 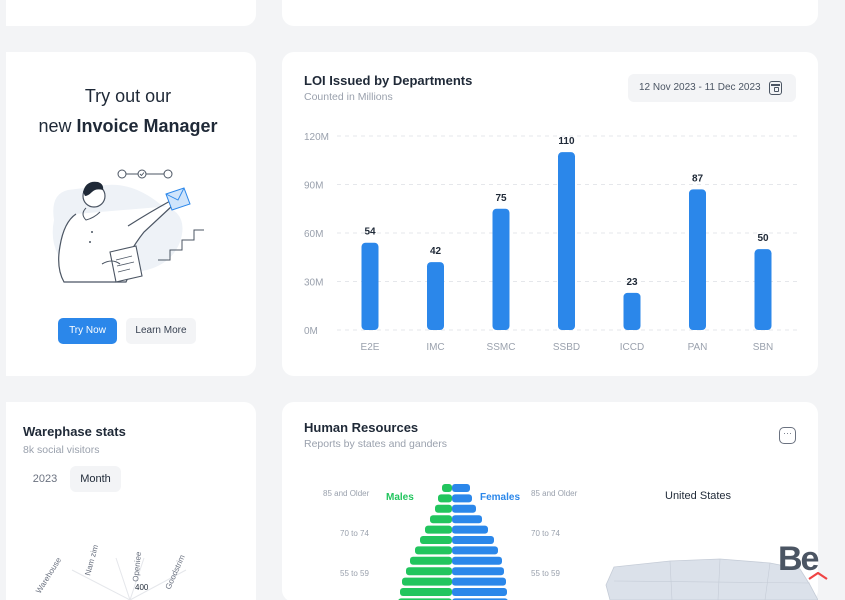 What do you see at coordinates (57, 126) in the screenshot?
I see `promo-prefix: new` at bounding box center [57, 126].